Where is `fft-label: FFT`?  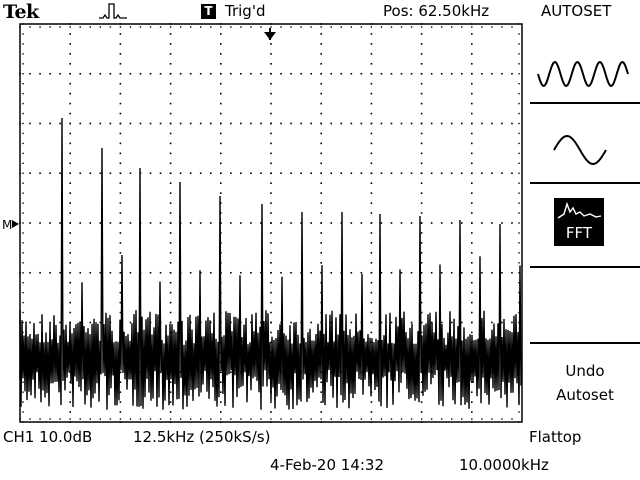
fft-label: FFT is located at coordinates (579, 233).